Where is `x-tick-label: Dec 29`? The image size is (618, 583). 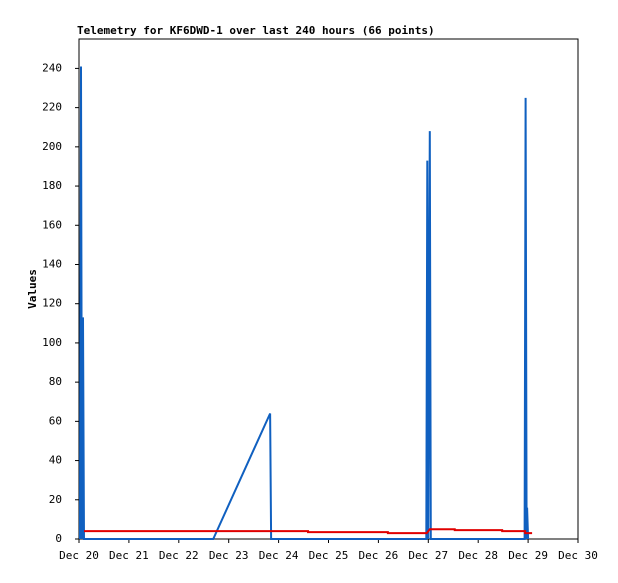 x-tick-label: Dec 29 is located at coordinates (528, 555).